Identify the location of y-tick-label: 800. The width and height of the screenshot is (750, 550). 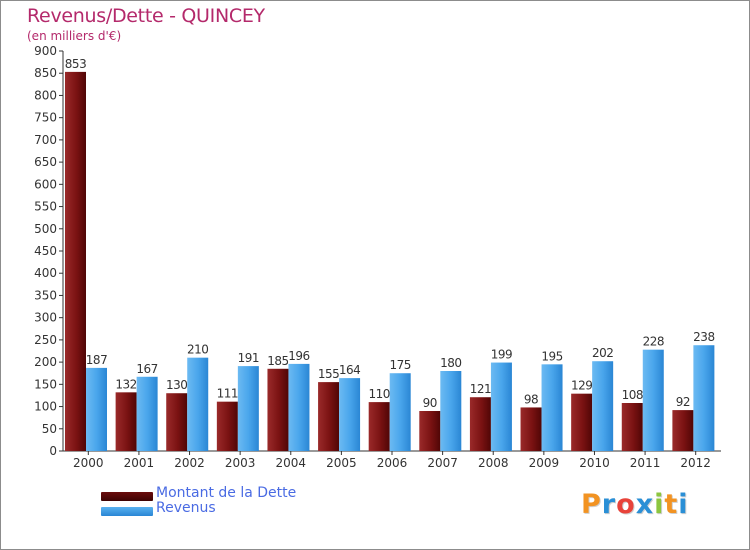
(45, 95).